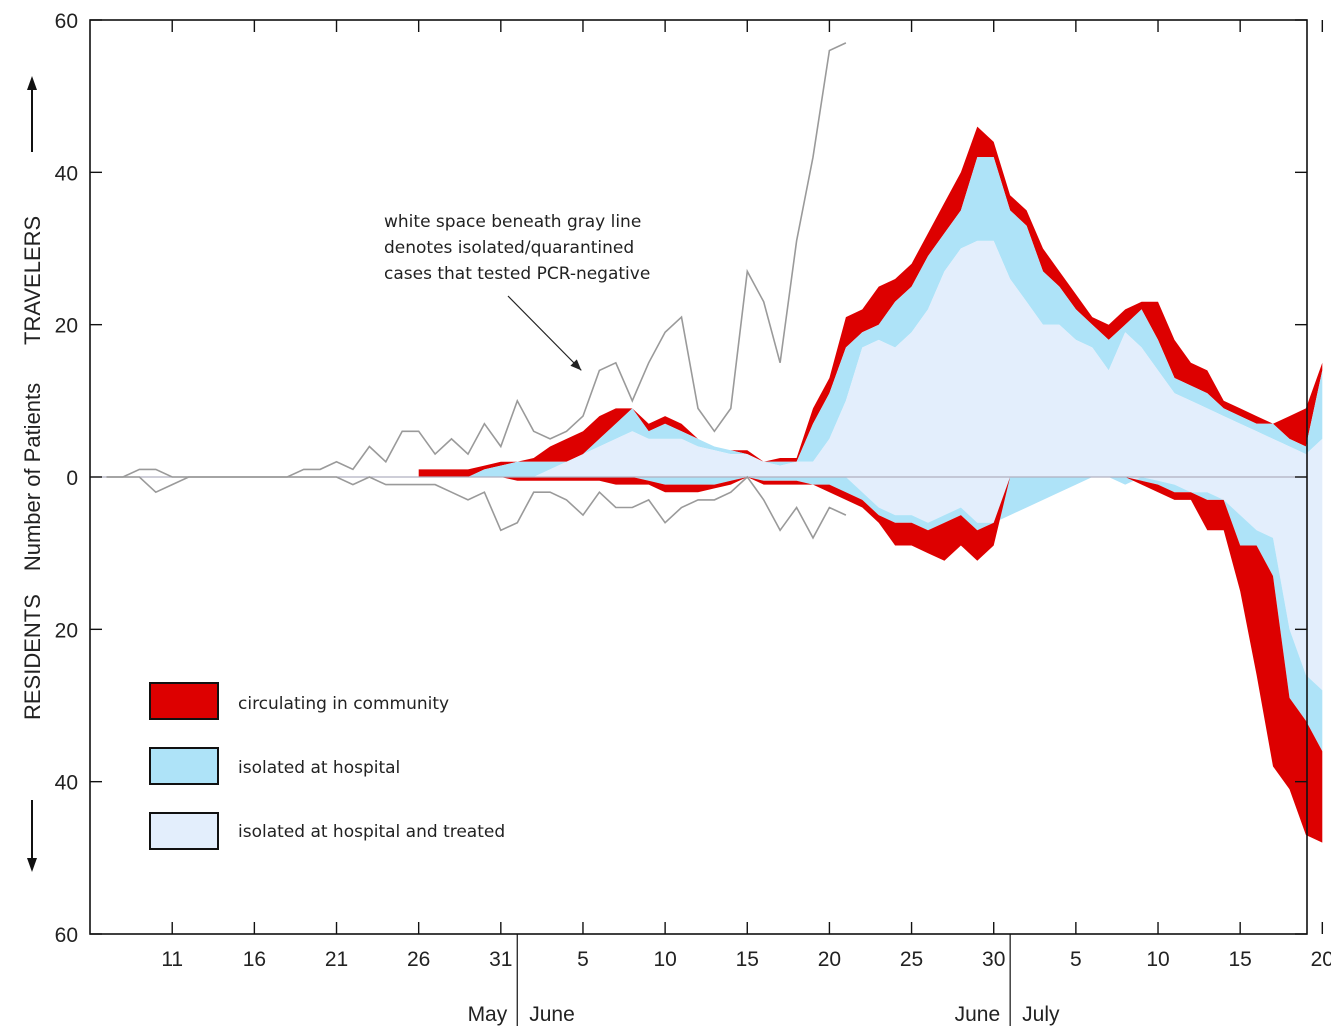 Image resolution: width=1331 pixels, height=1031 pixels. What do you see at coordinates (544, 333) in the screenshot?
I see `annotation-arrow` at bounding box center [544, 333].